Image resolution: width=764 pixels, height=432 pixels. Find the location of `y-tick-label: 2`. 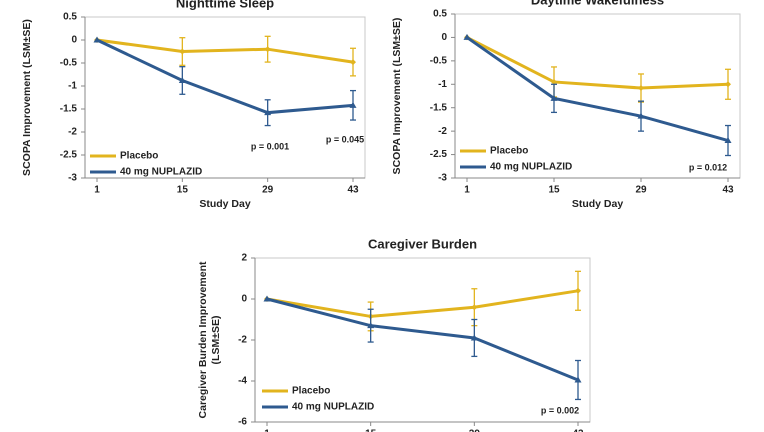

y-tick-label: 2 is located at coordinates (244, 258).